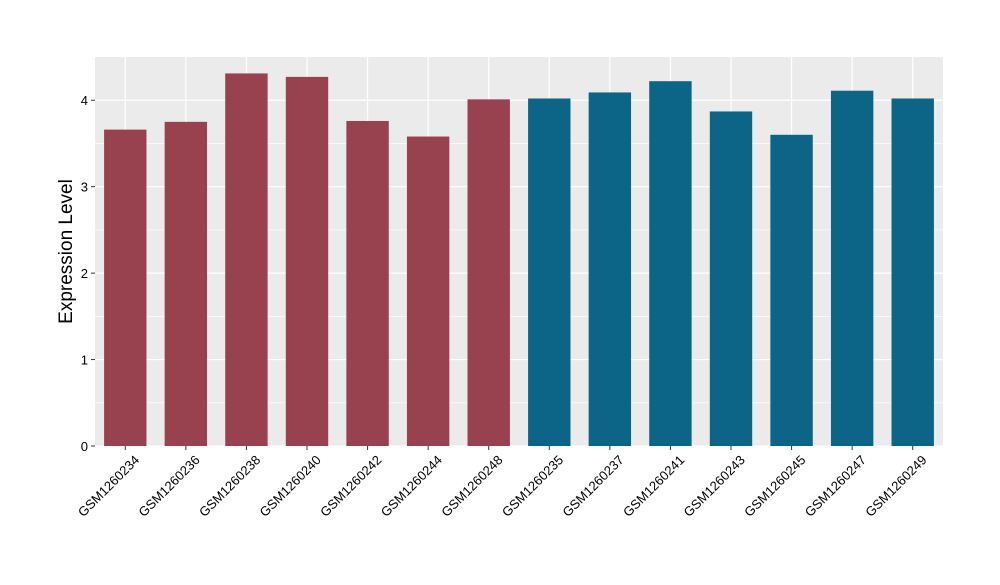 The image size is (1000, 585). What do you see at coordinates (84, 187) in the screenshot?
I see `y-tick-label: 3` at bounding box center [84, 187].